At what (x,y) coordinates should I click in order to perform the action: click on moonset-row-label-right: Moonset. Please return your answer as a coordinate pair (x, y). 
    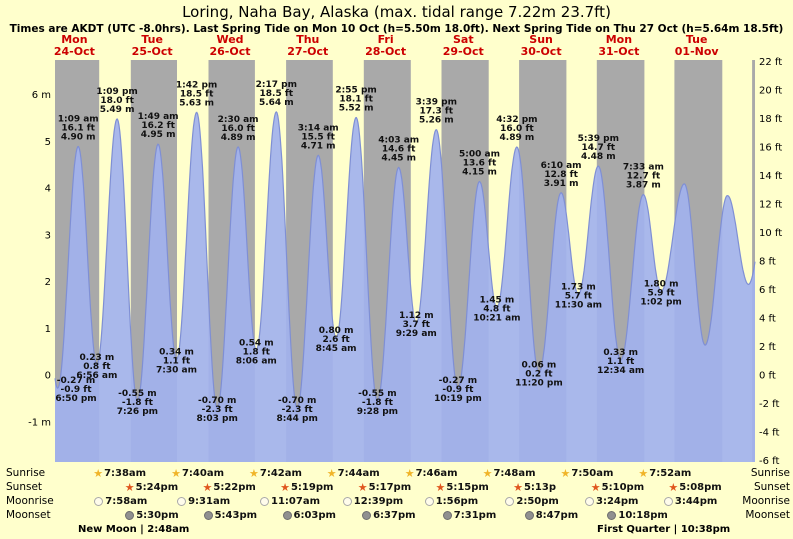
    Looking at the image, I should click on (767, 515).